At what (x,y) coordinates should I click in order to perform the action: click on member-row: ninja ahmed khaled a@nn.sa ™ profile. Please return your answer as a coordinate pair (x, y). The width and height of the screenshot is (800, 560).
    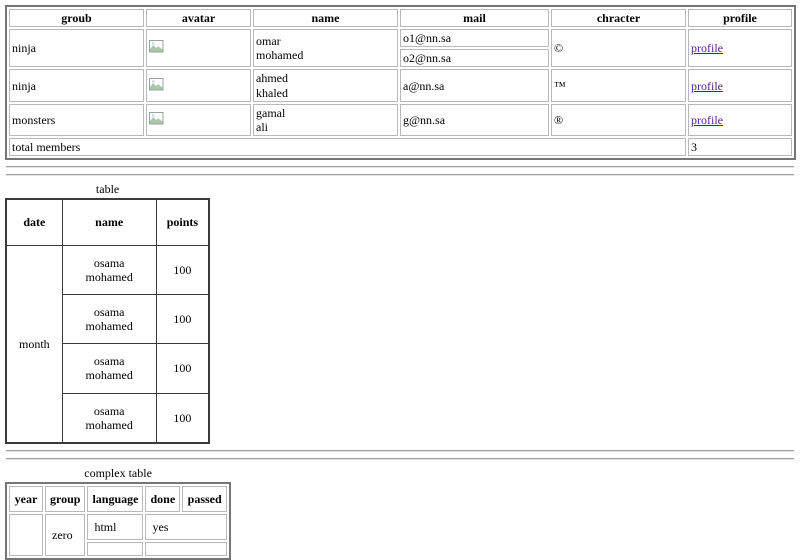
    Looking at the image, I should click on (400, 85).